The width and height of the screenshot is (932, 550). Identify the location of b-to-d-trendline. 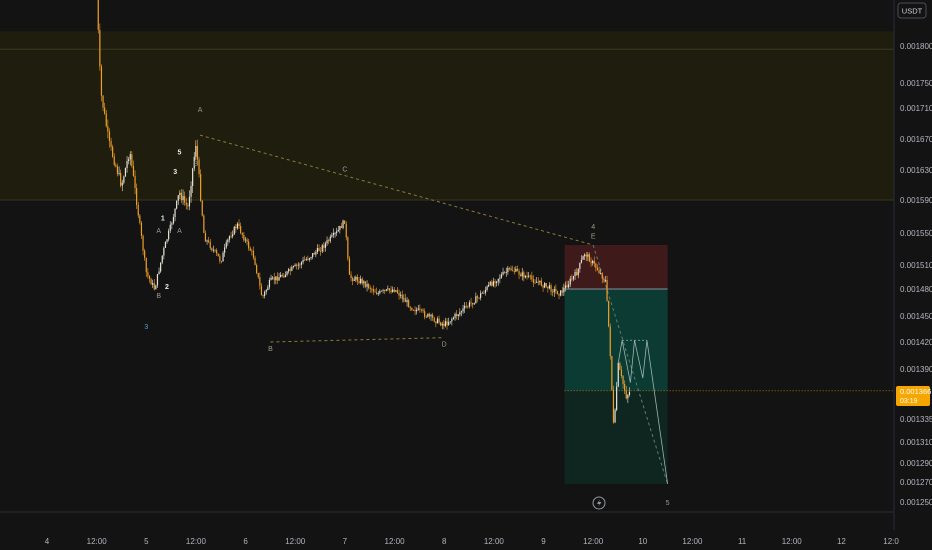
(357, 340).